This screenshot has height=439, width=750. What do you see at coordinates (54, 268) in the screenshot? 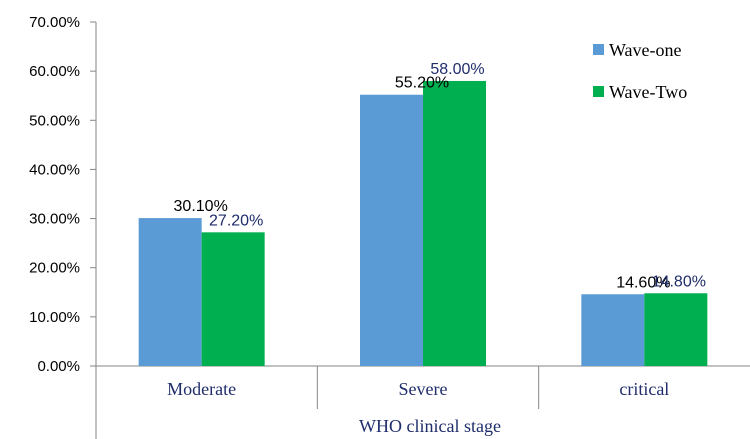
I see `y-tick-label: 20.00%` at bounding box center [54, 268].